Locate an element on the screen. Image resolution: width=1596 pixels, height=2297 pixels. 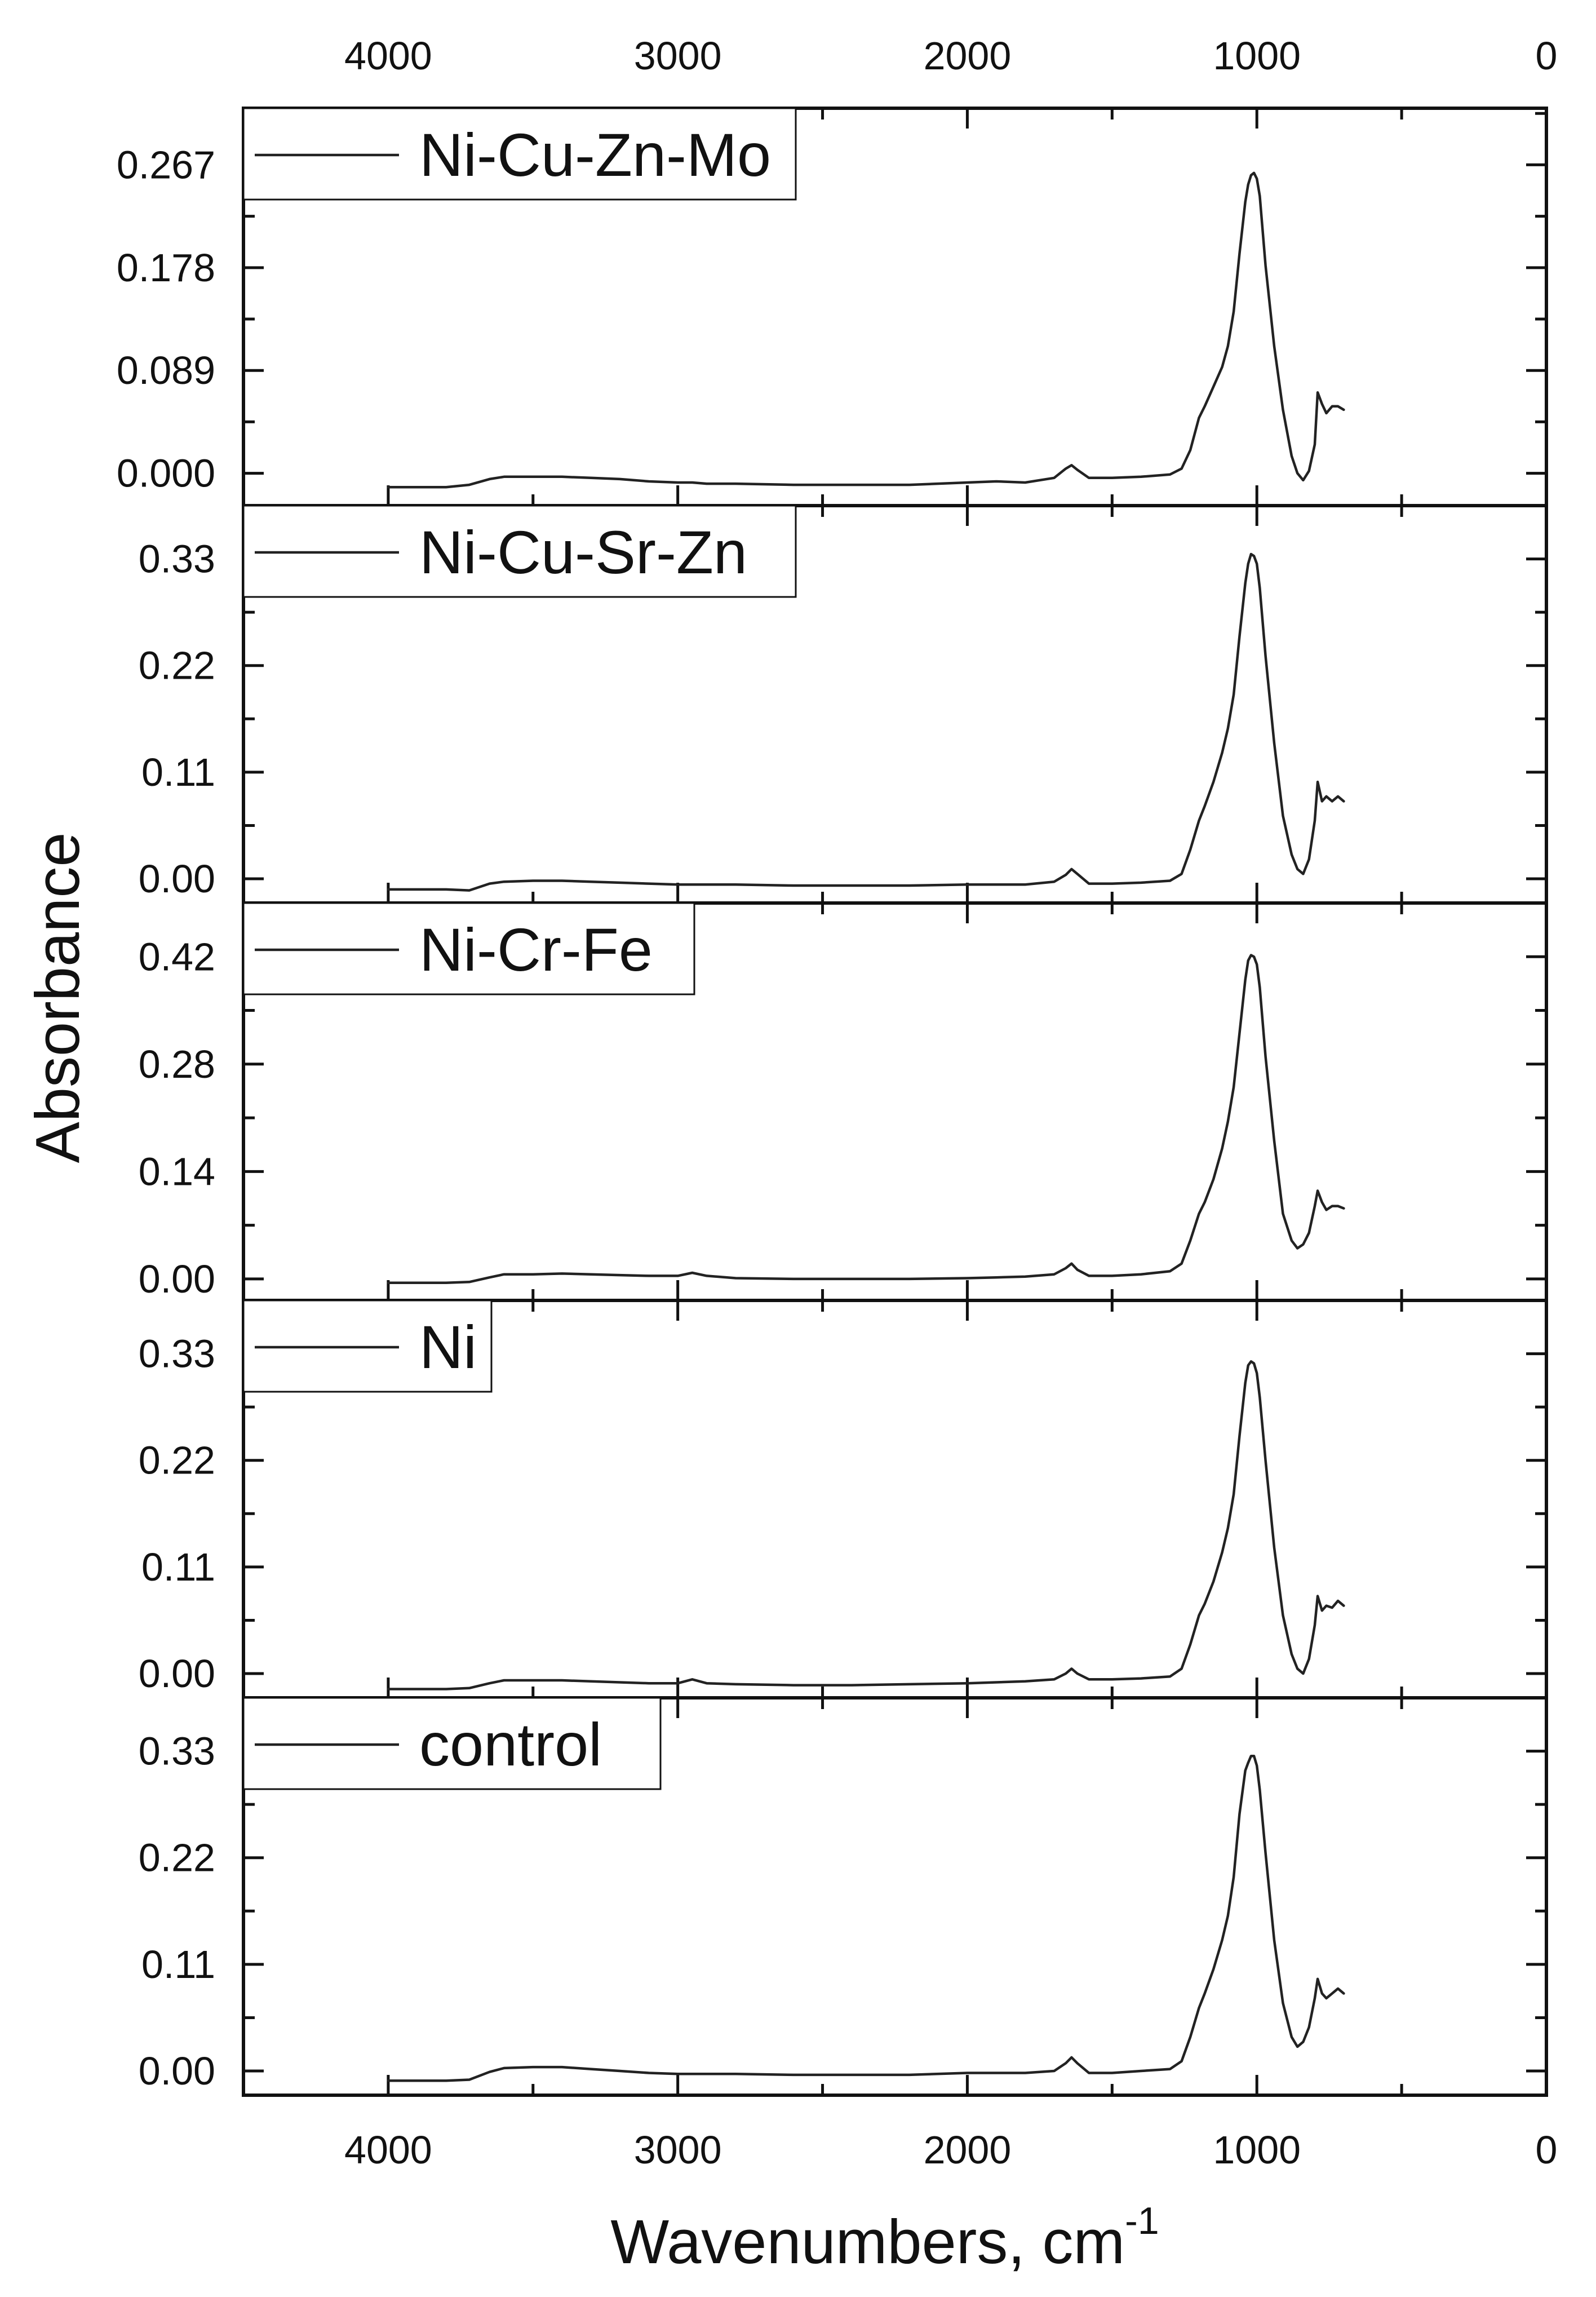
y-axis-title: Absorbance is located at coordinates (57, 997).